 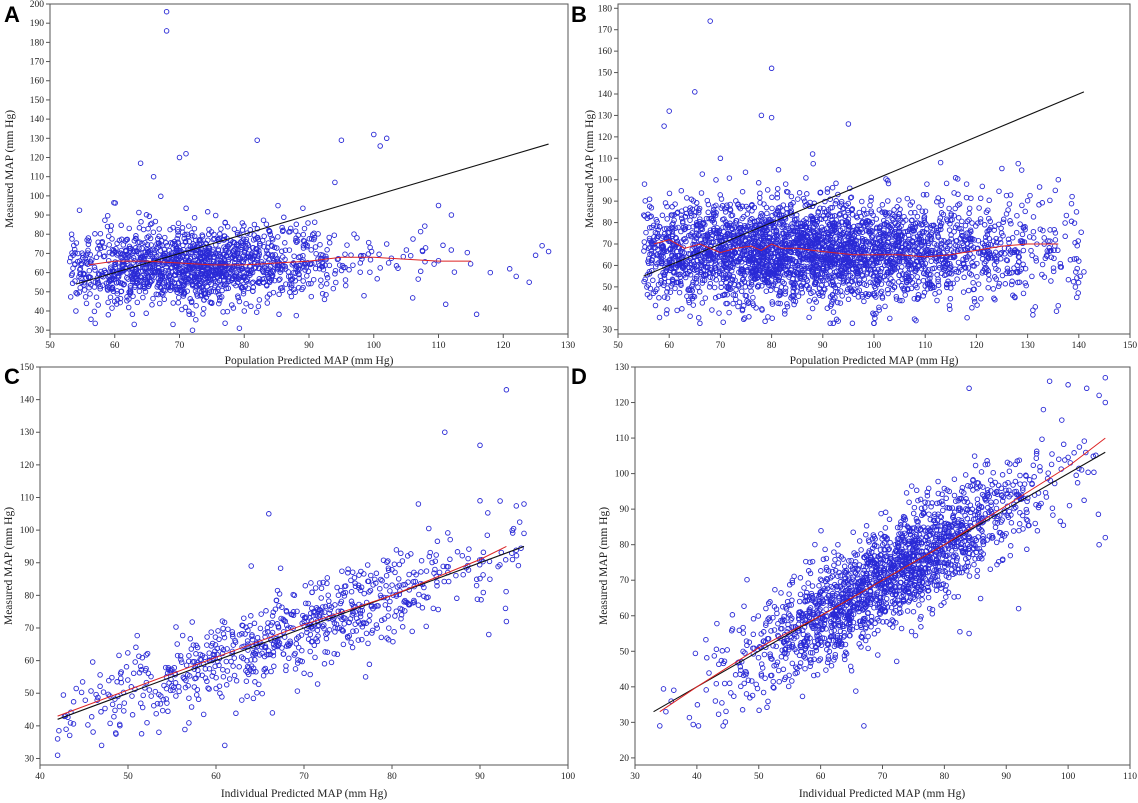 What do you see at coordinates (925, 346) in the screenshot?
I see `x-tick-label: 110` at bounding box center [925, 346].